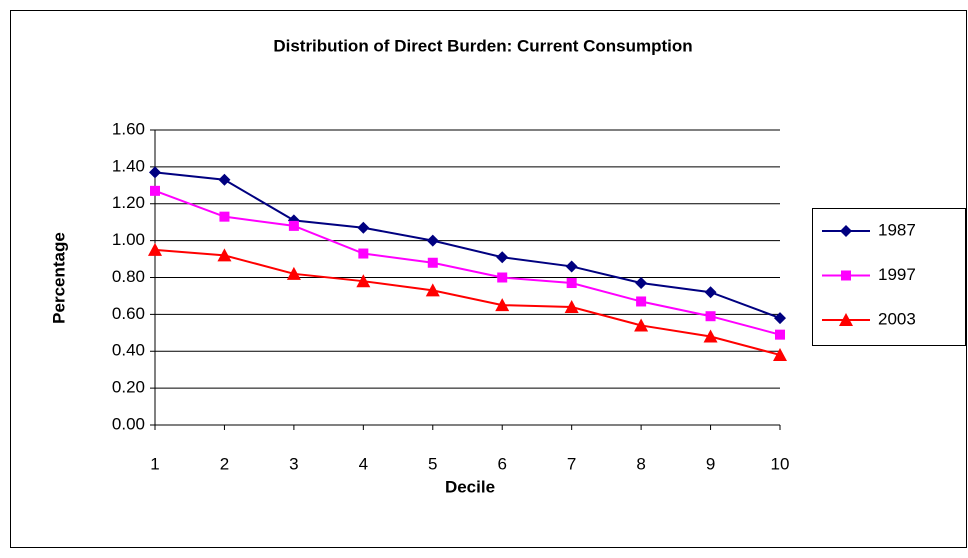 This screenshot has width=968, height=558. Describe the element at coordinates (128, 202) in the screenshot. I see `y-tick-label: 1.20` at that location.